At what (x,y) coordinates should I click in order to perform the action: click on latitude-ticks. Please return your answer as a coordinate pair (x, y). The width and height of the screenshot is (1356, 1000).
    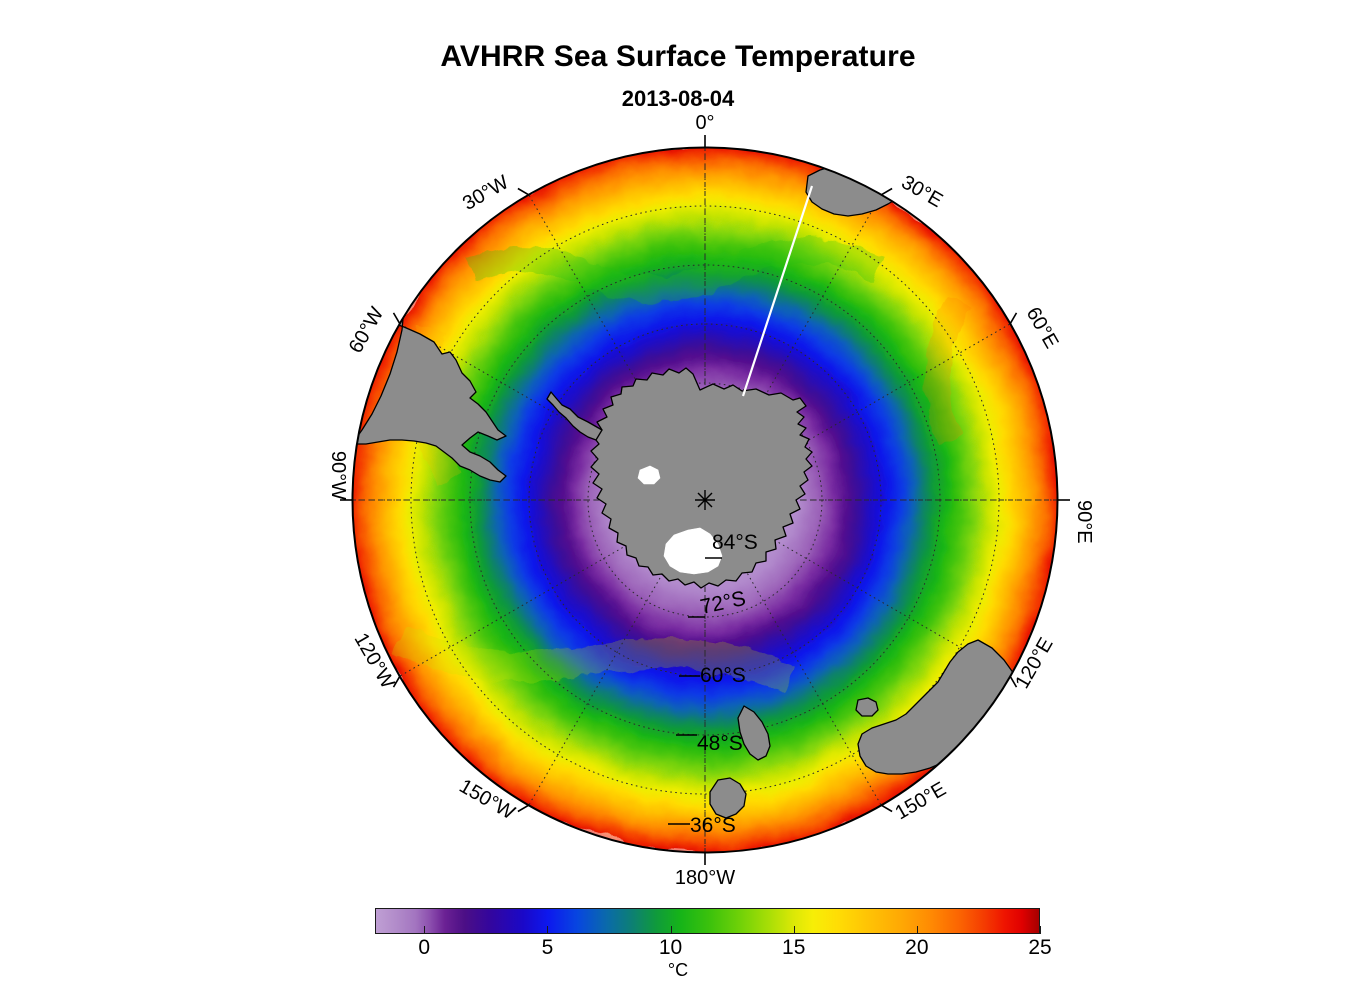
    Looking at the image, I should click on (695, 691).